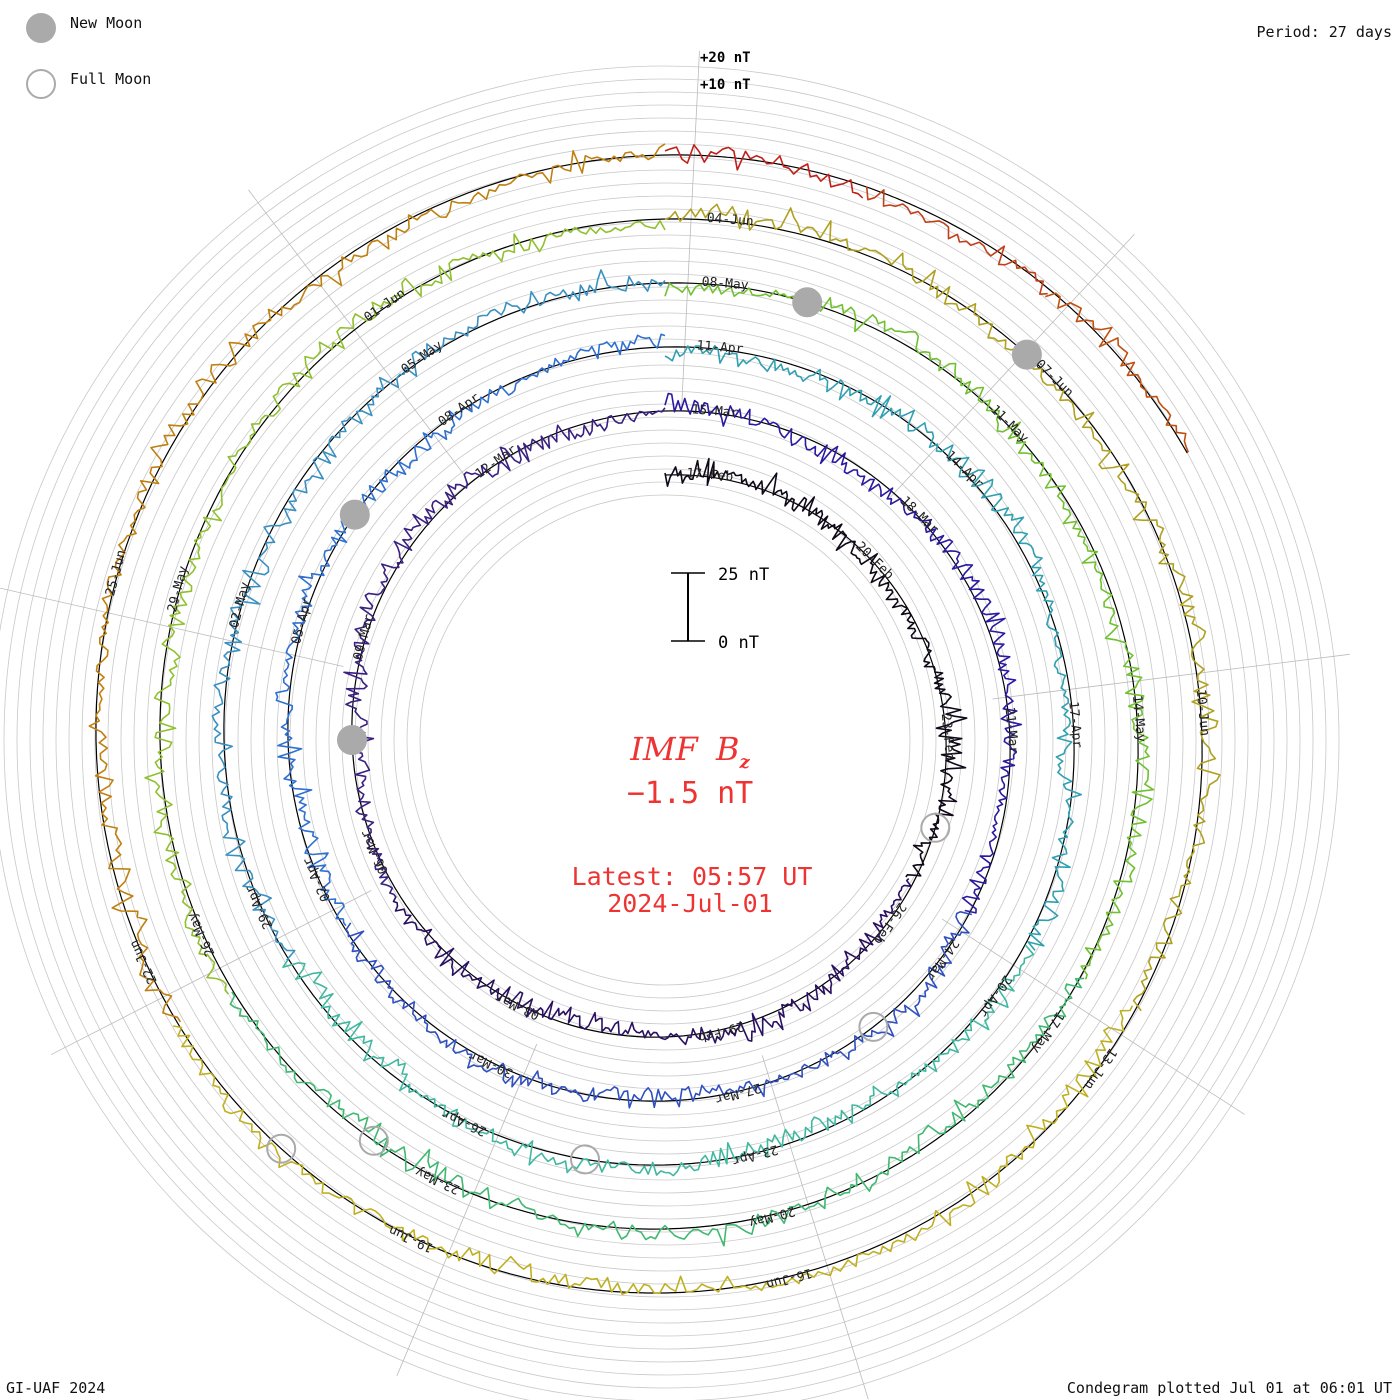  Describe the element at coordinates (730, 220) in the screenshot. I see `date-label: 04-Jun` at that location.